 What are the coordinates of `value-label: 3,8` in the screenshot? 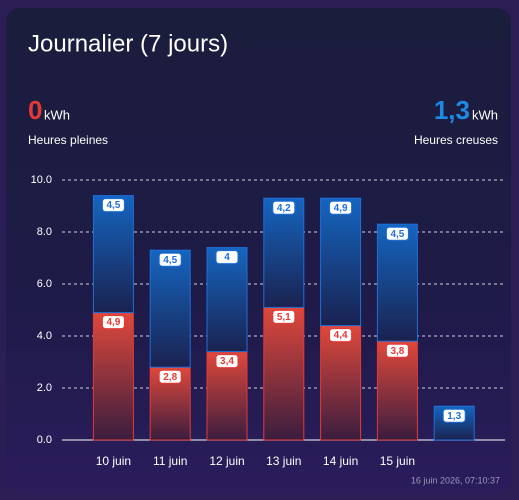 It's located at (397, 351).